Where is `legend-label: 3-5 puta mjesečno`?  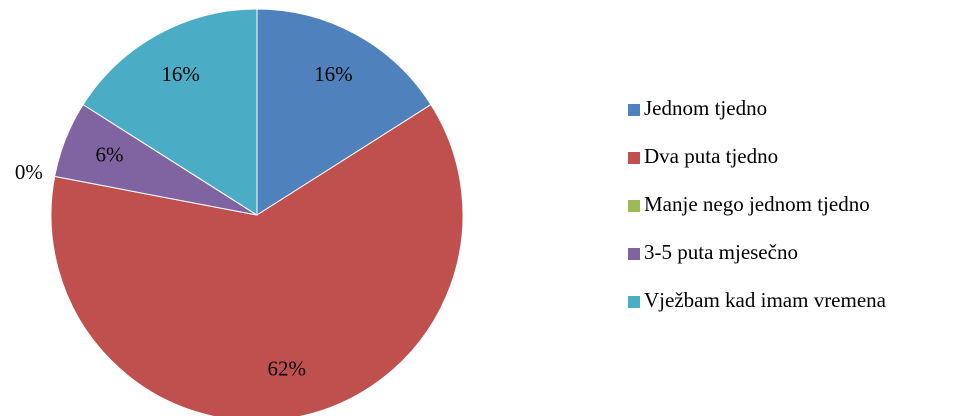
legend-label: 3-5 puta mjesečno is located at coordinates (721, 252).